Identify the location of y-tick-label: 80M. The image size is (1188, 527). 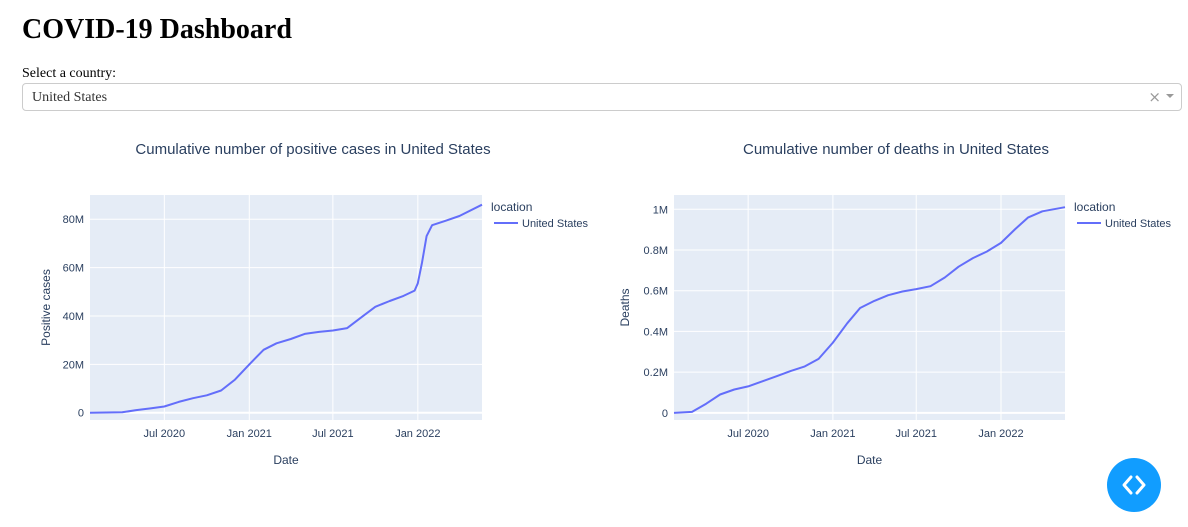
(73, 220).